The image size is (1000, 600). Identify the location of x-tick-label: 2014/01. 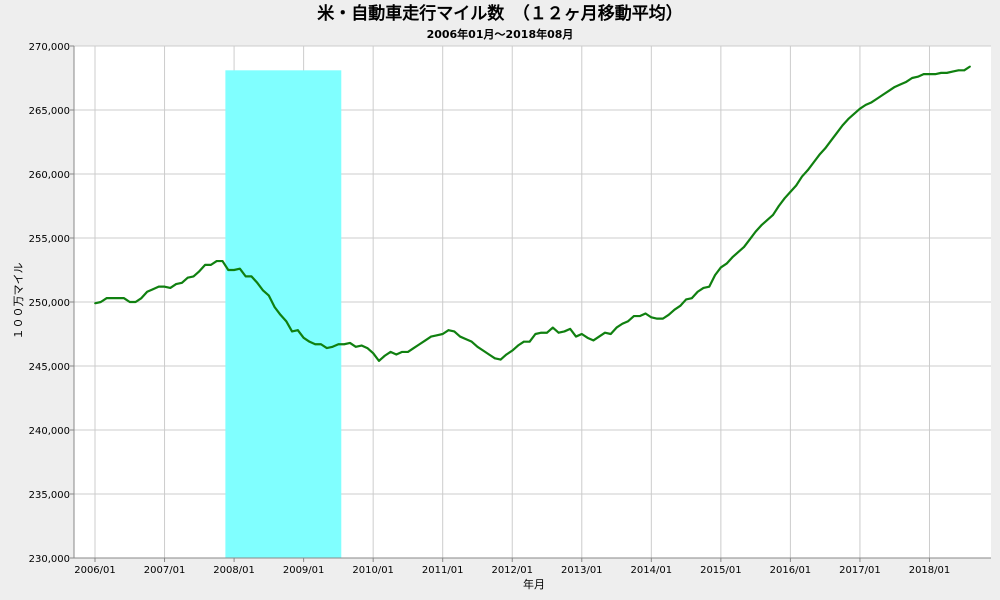
(652, 570).